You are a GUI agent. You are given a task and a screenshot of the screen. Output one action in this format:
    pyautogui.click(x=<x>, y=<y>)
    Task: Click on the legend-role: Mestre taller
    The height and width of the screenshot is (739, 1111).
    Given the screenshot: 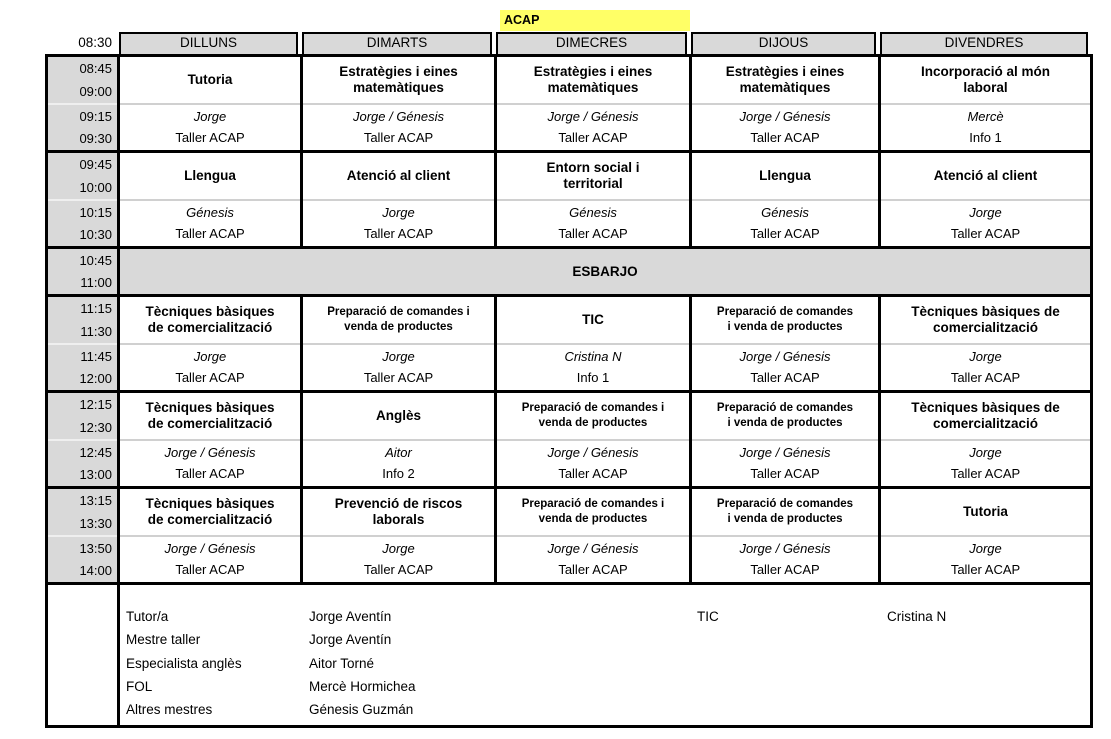 What is the action you would take?
    pyautogui.click(x=163, y=640)
    